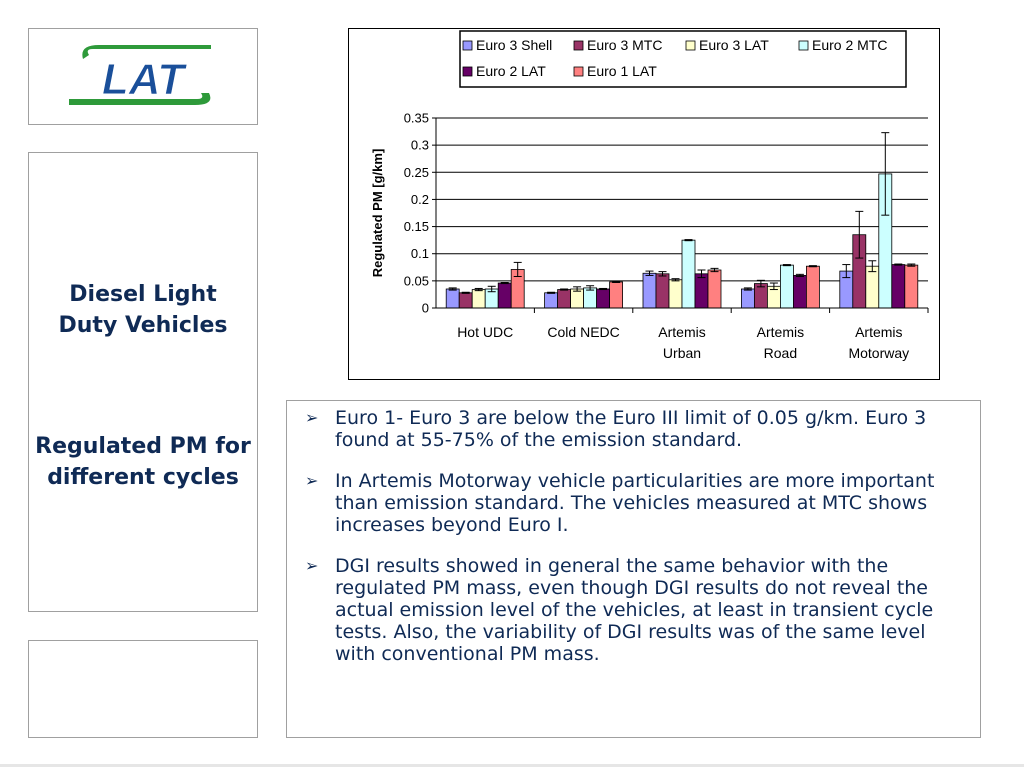 The width and height of the screenshot is (1024, 768). Describe the element at coordinates (849, 45) in the screenshot. I see `legend-label: Euro 2 MTC` at that location.